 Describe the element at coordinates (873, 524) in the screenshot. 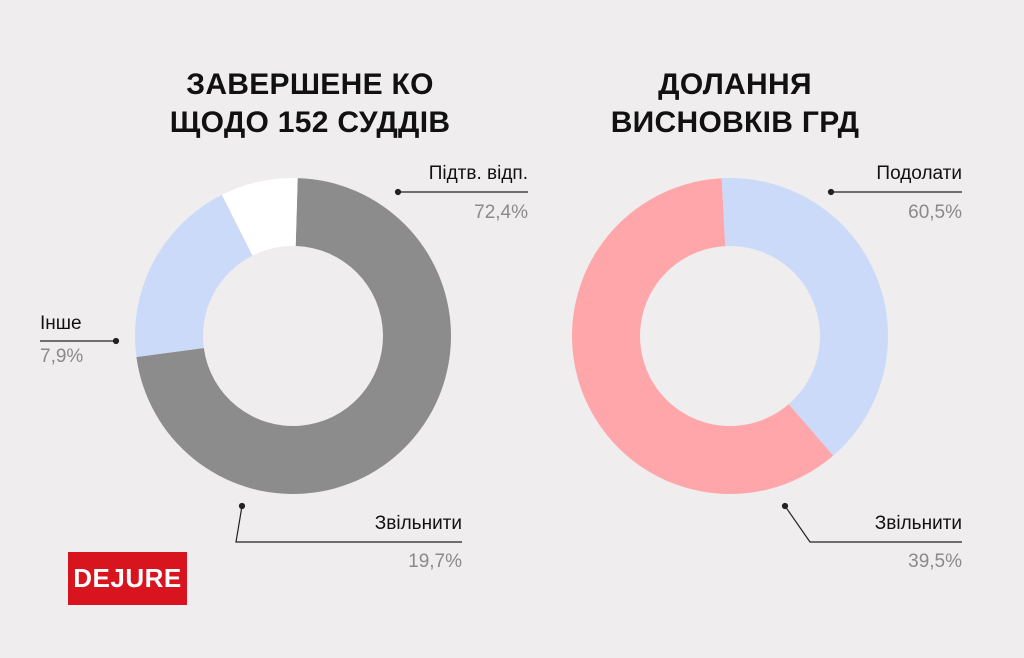

I see `leader-line-dismiss-right` at that location.